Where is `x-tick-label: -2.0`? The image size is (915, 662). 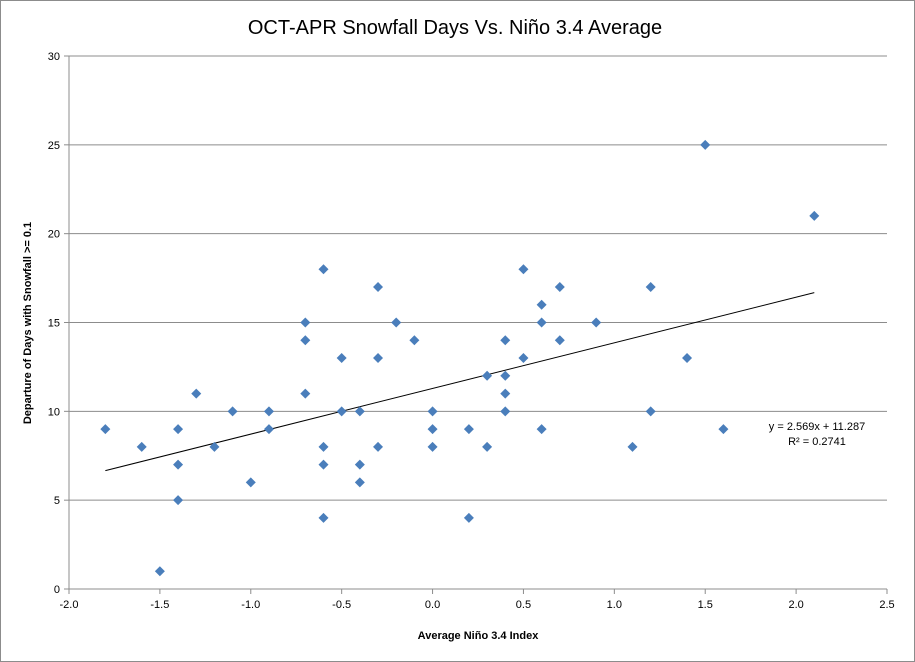
x-tick-label: -2.0 is located at coordinates (69, 605).